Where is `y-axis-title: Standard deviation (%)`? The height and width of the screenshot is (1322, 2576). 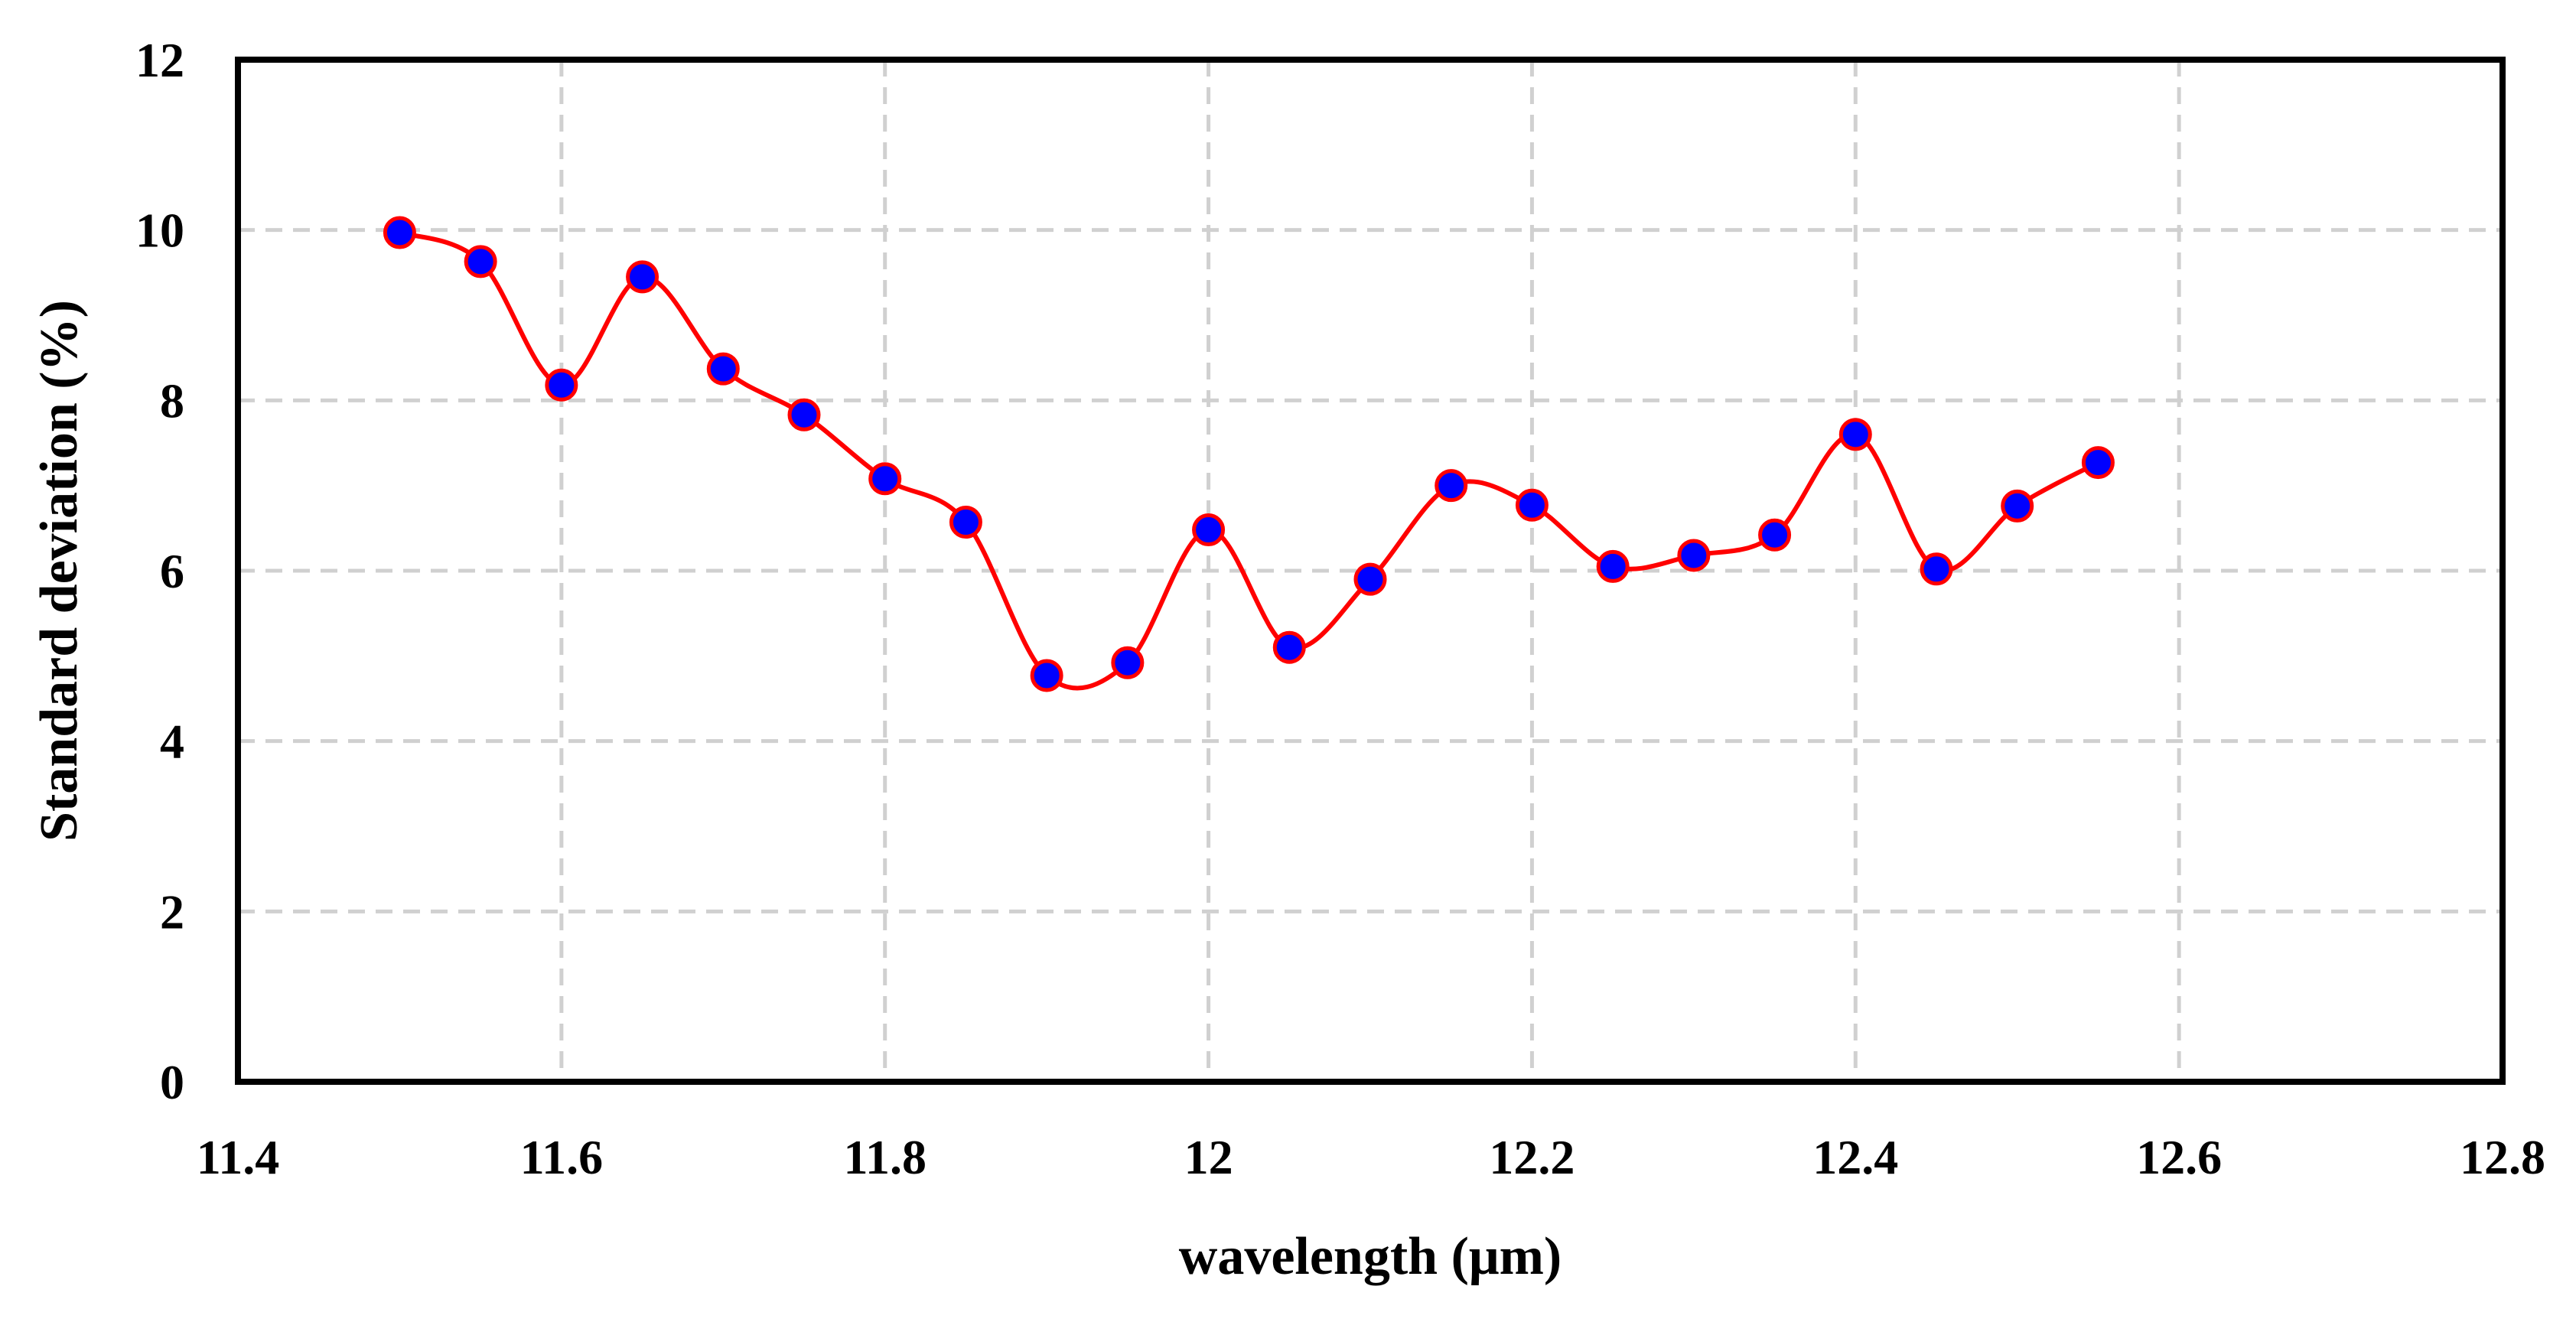
y-axis-title: Standard deviation (%) is located at coordinates (60, 571).